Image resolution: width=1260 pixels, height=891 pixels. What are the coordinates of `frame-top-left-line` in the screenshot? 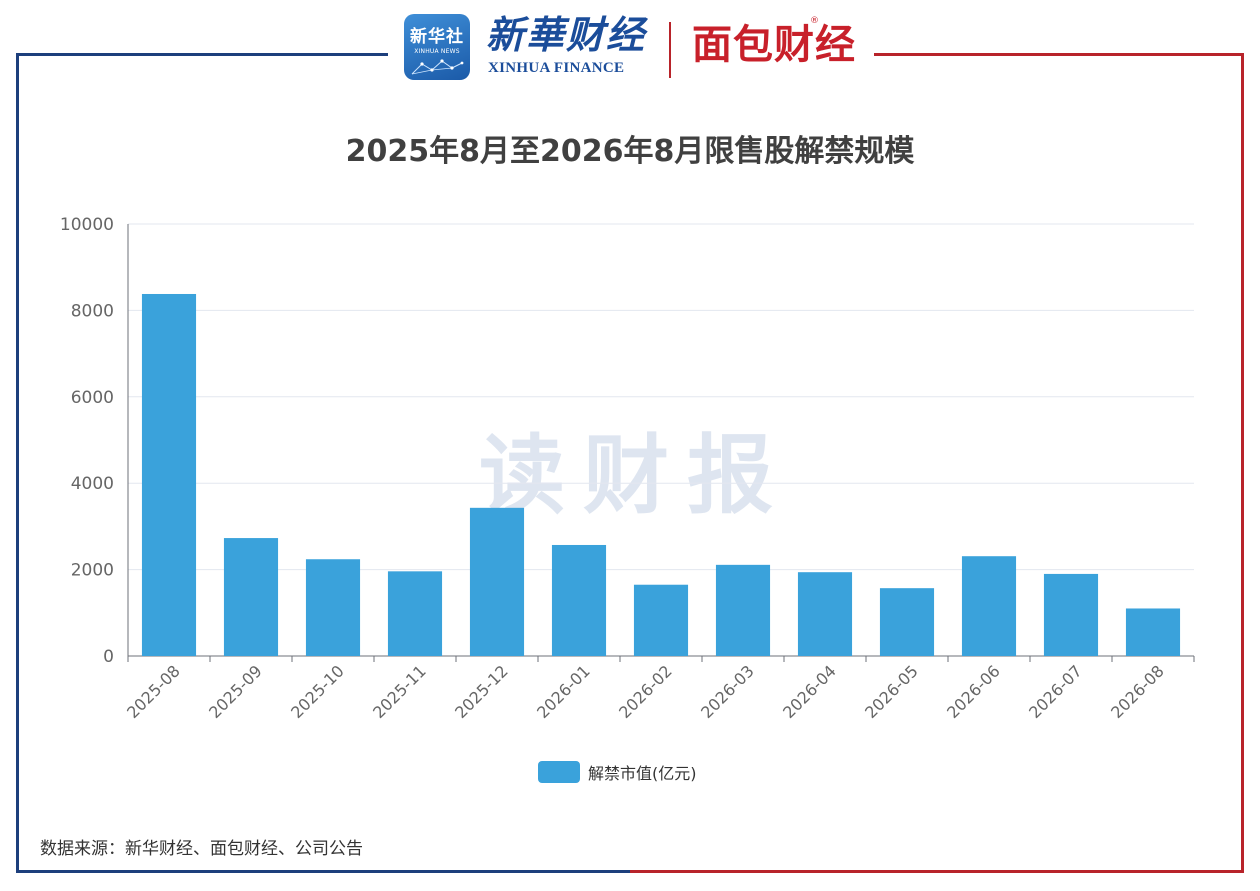 It's located at (202, 54).